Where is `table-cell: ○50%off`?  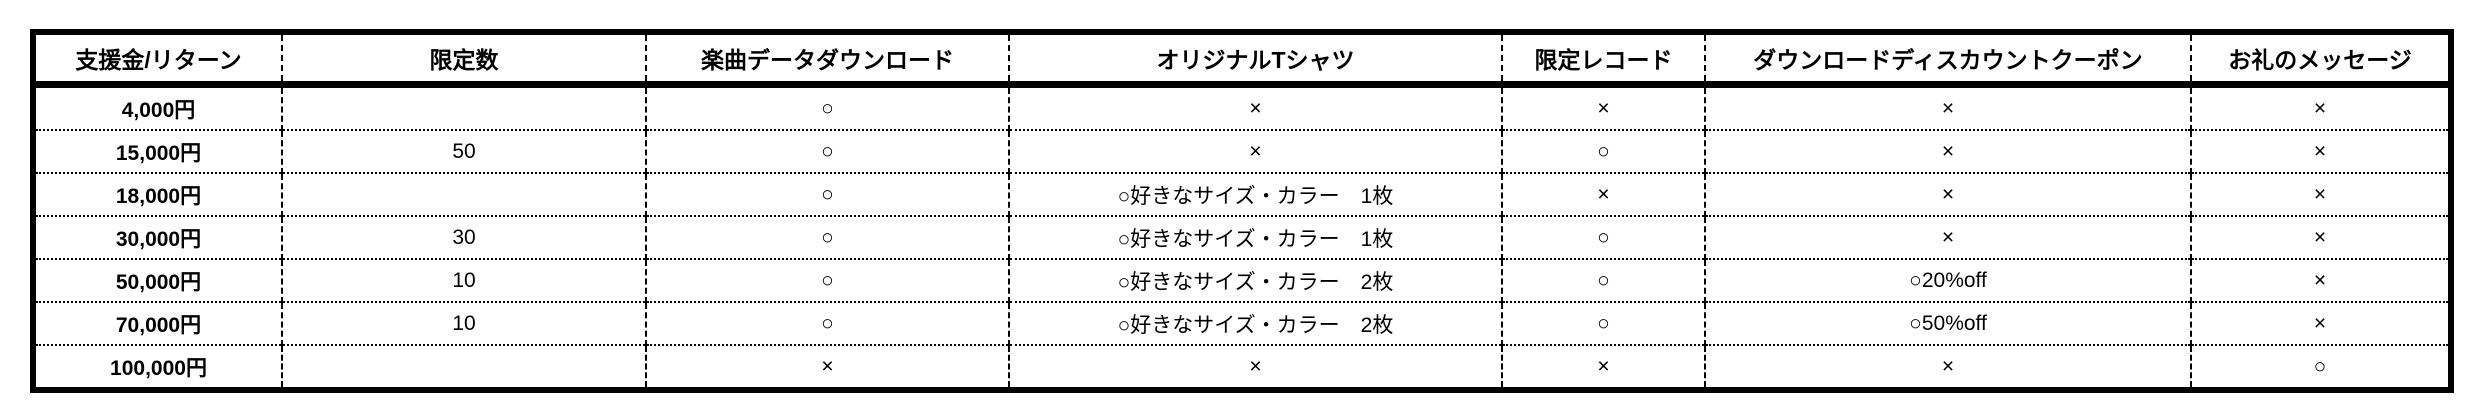 table-cell: ○50%off is located at coordinates (1947, 323).